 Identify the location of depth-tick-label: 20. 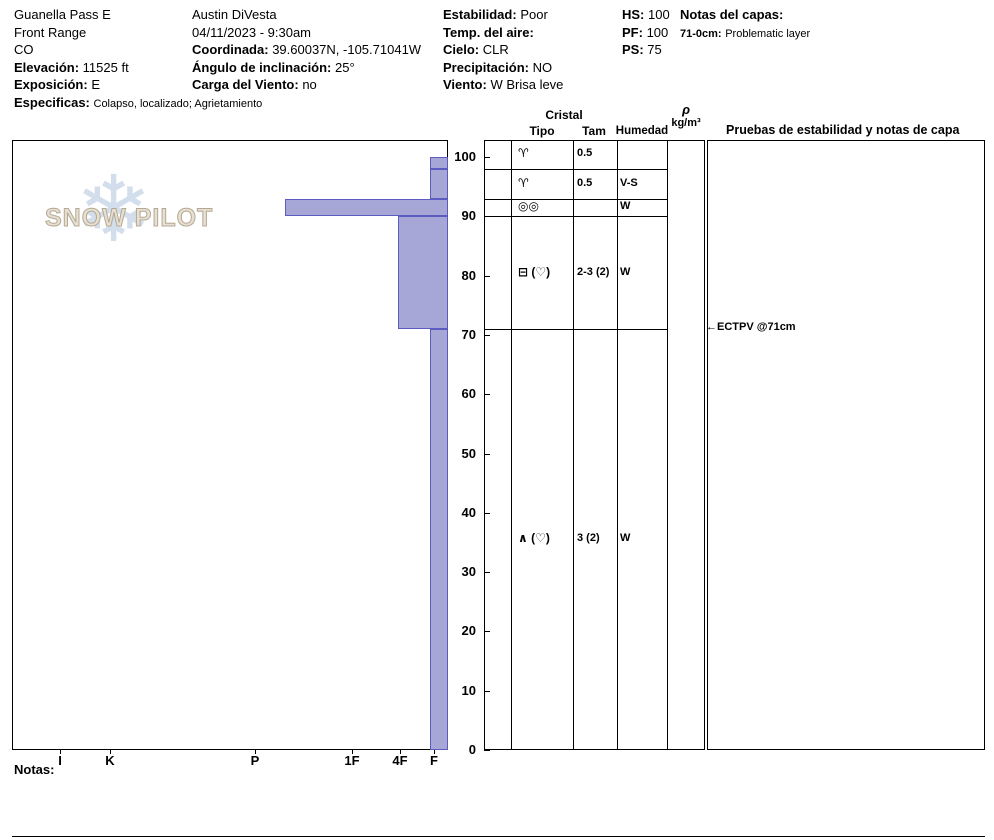
(468, 631).